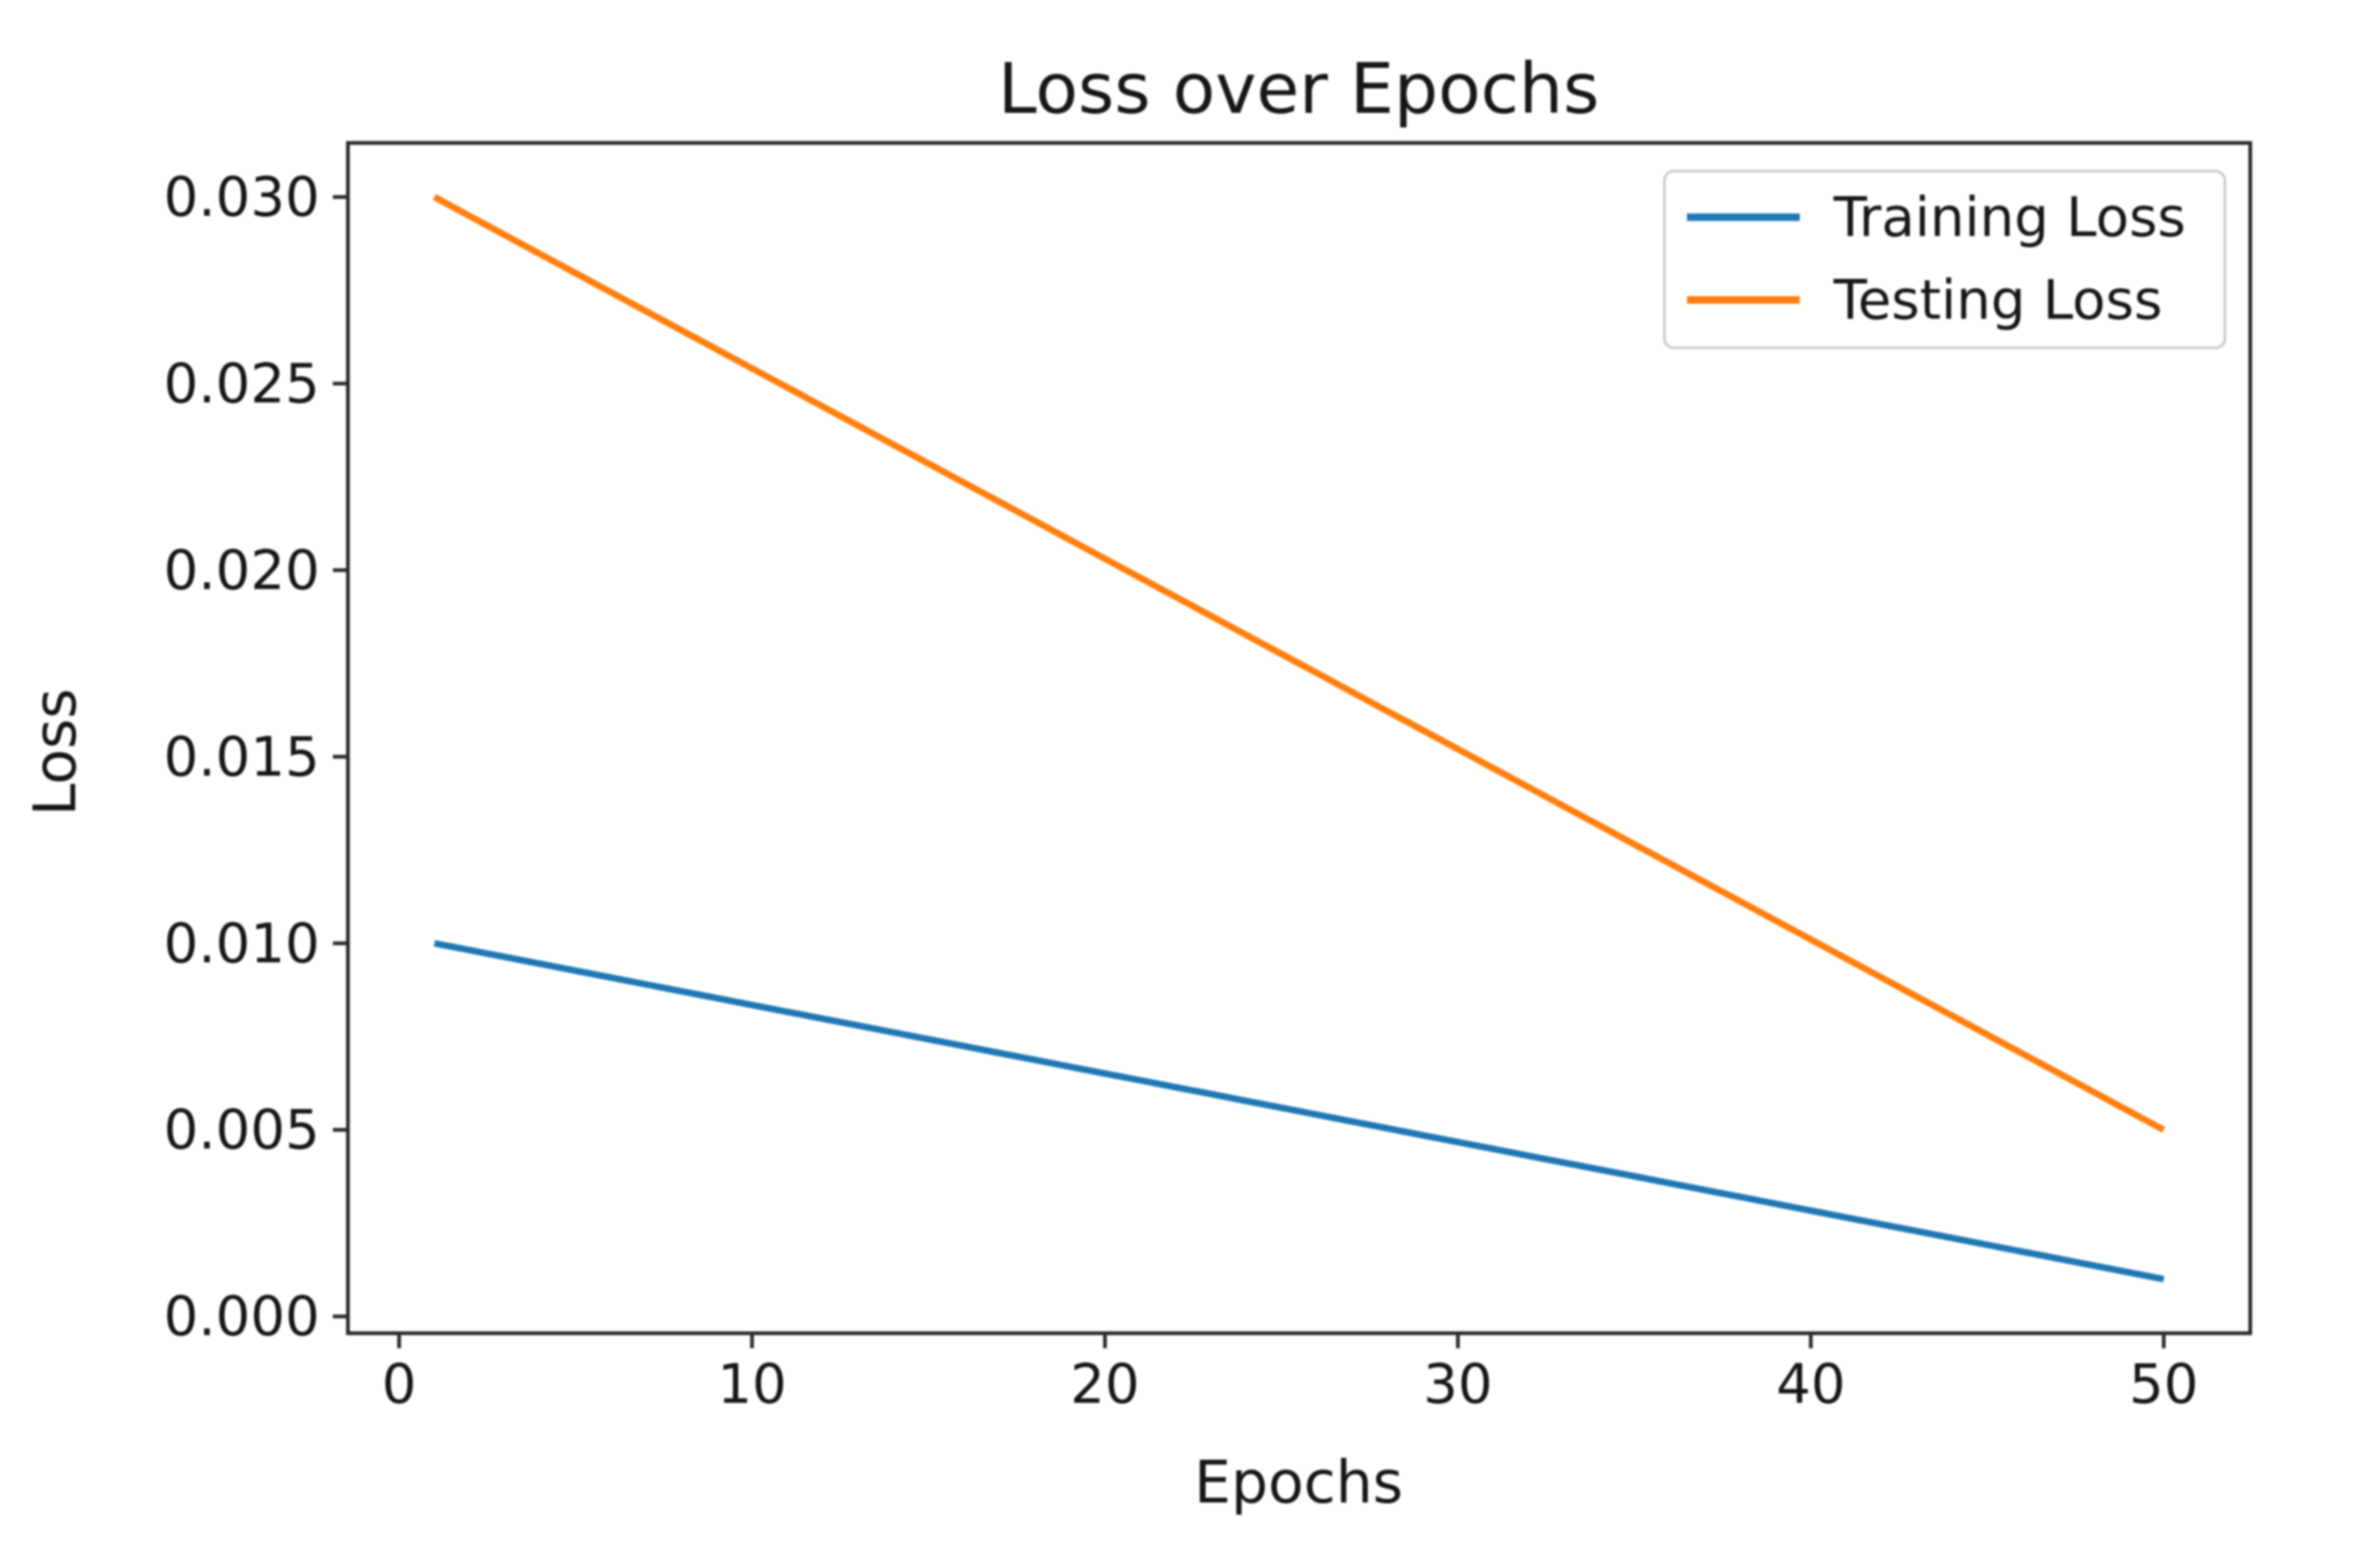  I want to click on x-axis-label: Epochs, so click(1298, 1482).